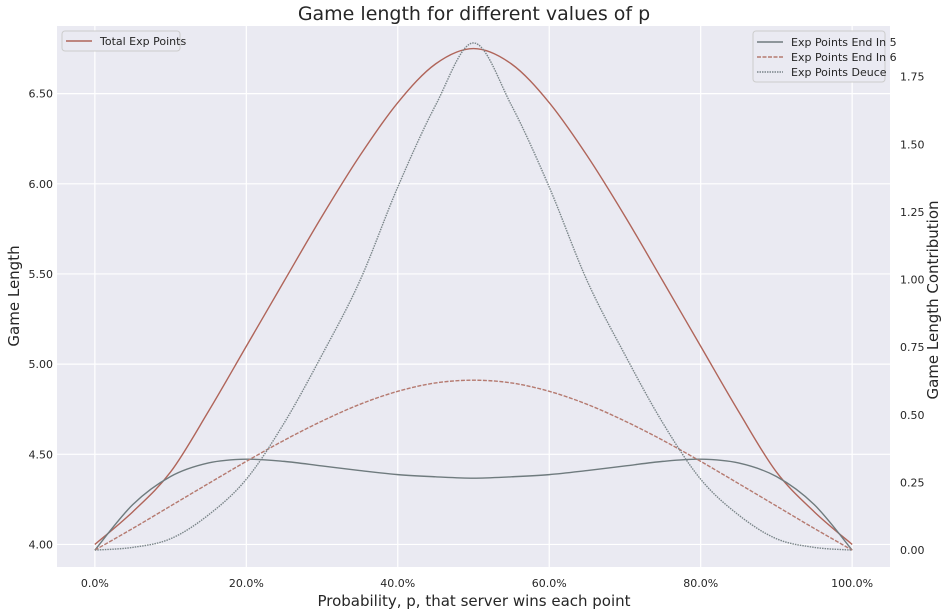 The height and width of the screenshot is (615, 949). What do you see at coordinates (41, 364) in the screenshot?
I see `left-y-tick-label: 5.00` at bounding box center [41, 364].